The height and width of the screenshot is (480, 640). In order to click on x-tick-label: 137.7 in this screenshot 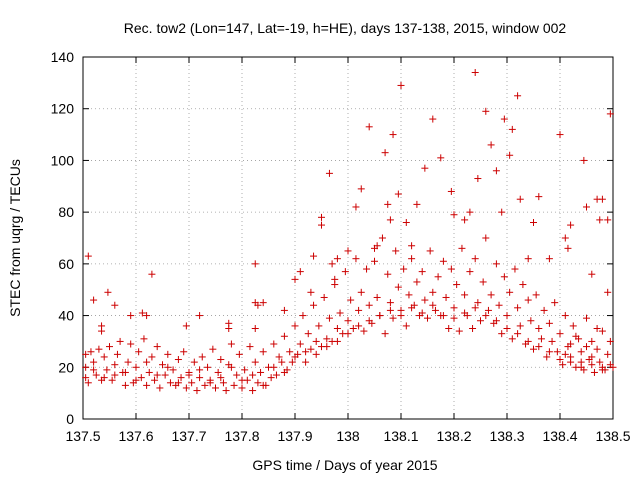, I will do `click(188, 436)`.